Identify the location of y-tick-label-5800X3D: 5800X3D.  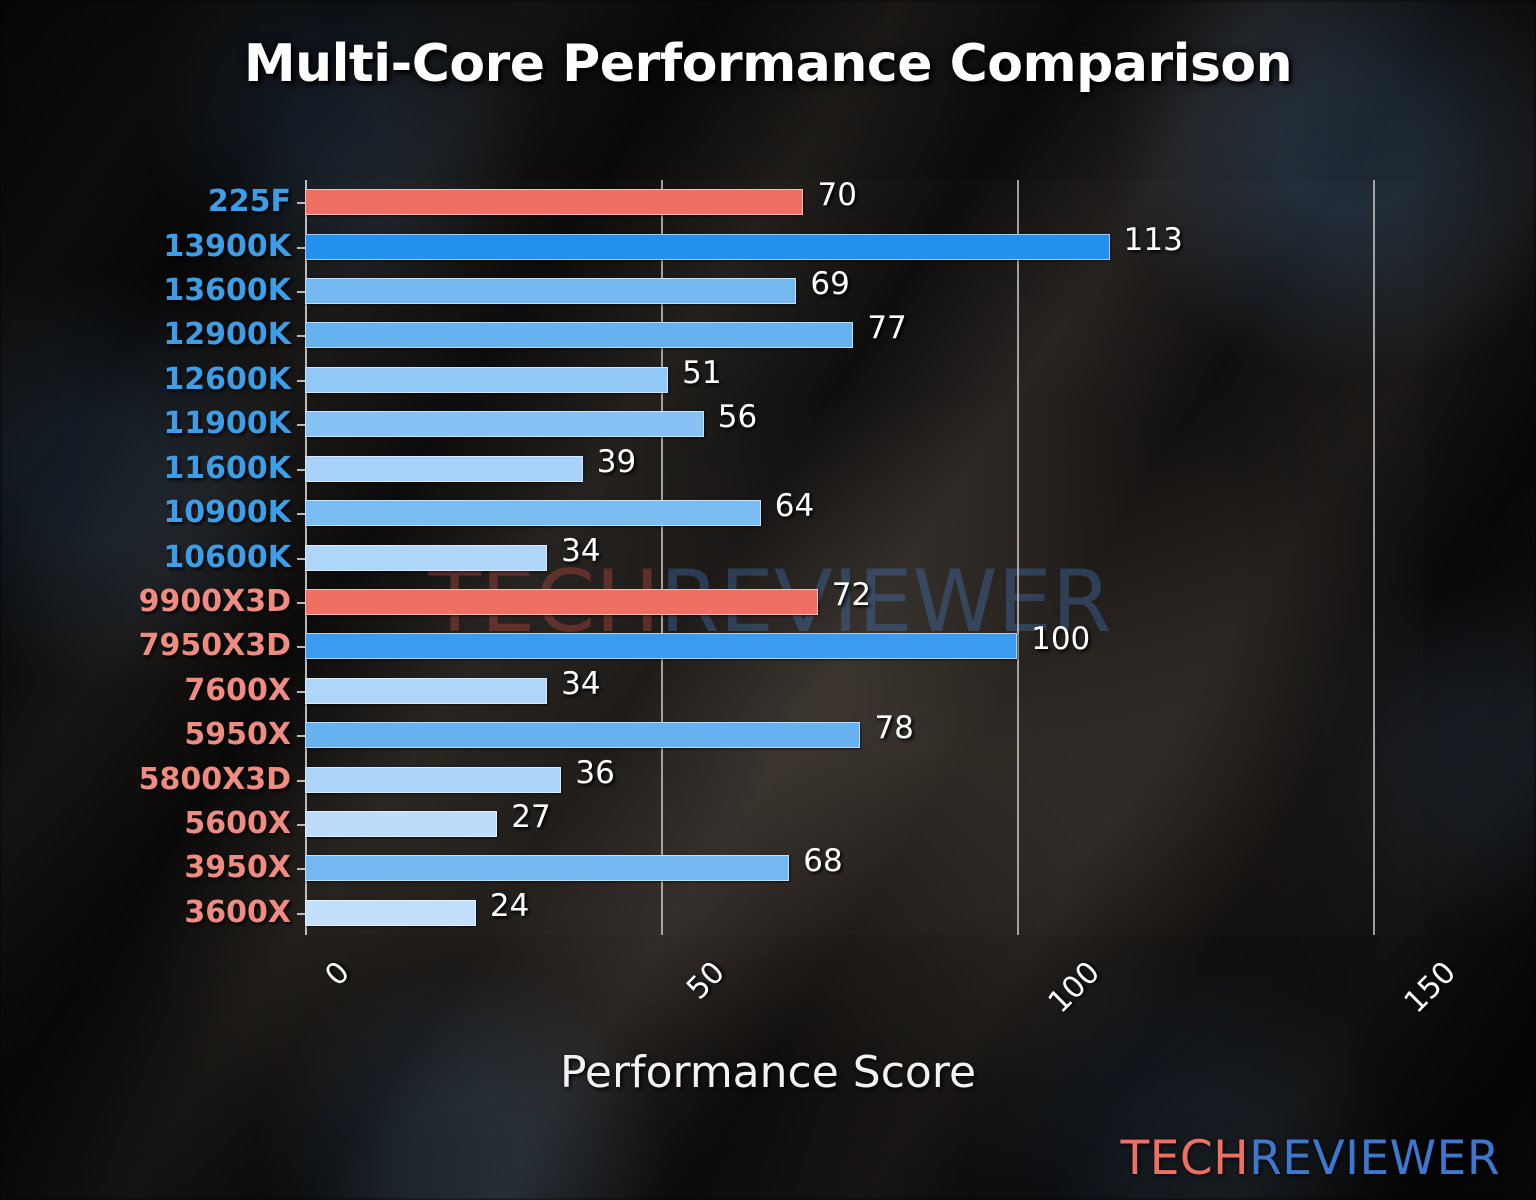
(214, 779).